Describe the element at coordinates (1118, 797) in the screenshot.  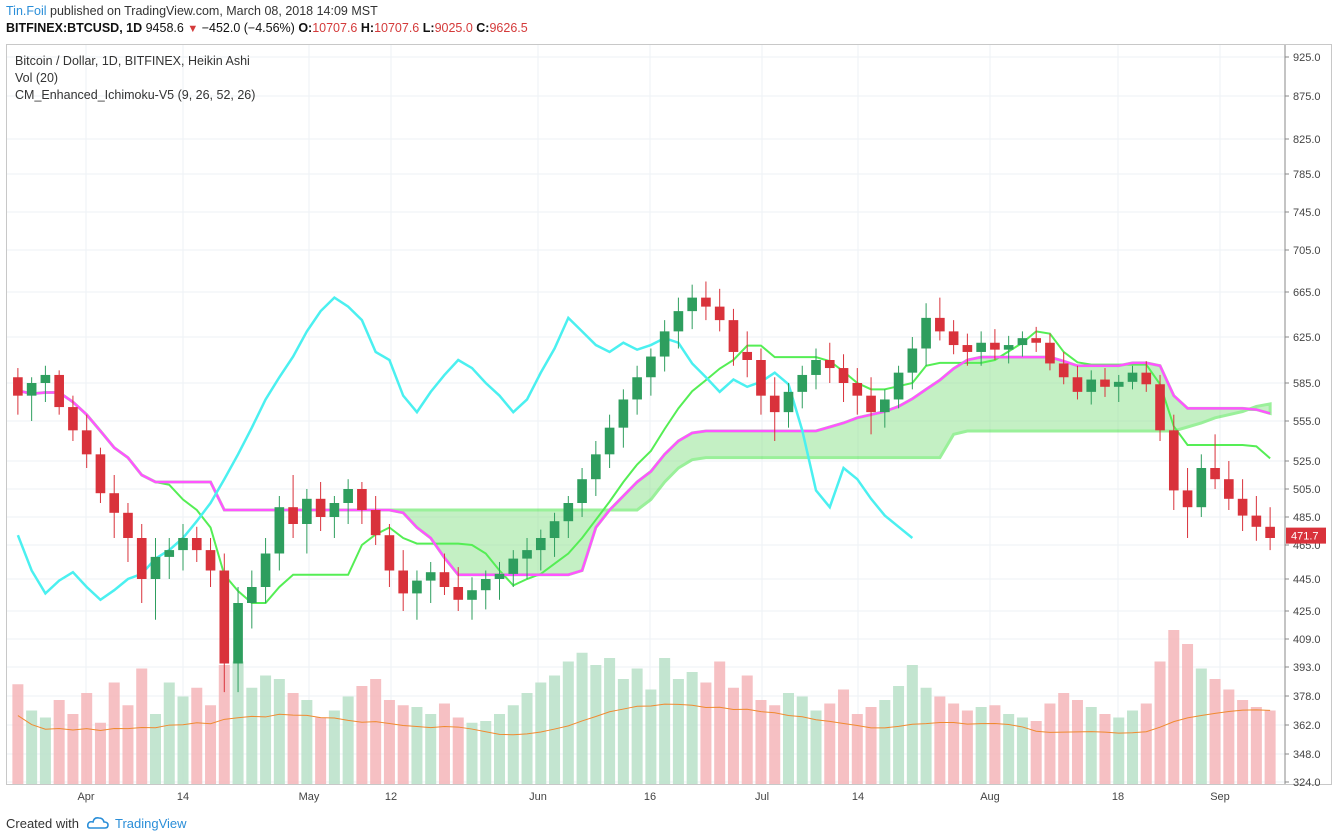
I see `time-axis-label: 18` at that location.